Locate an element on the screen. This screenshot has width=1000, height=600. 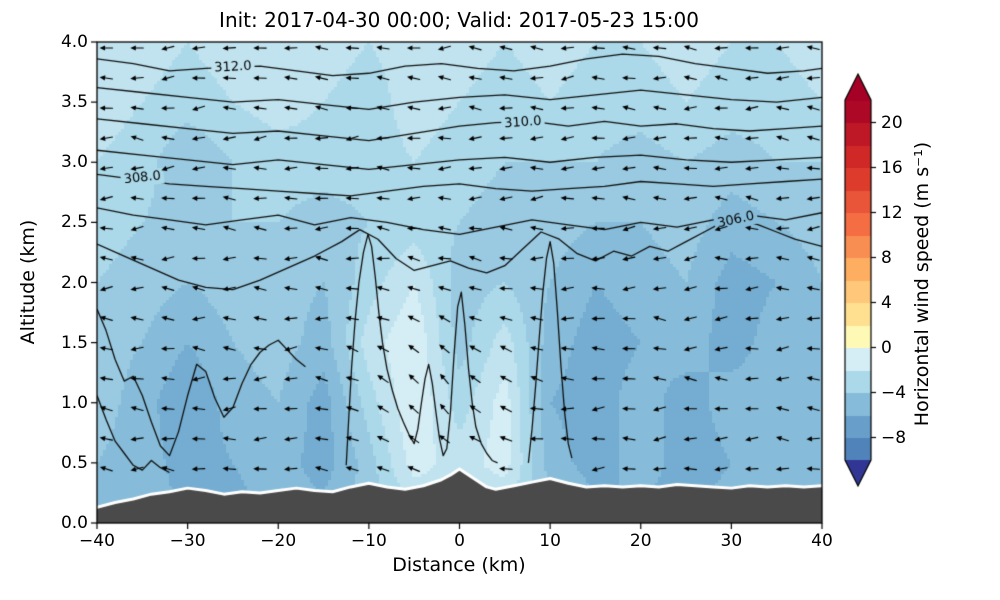
colorbar-tick-label: 20 is located at coordinates (892, 122).